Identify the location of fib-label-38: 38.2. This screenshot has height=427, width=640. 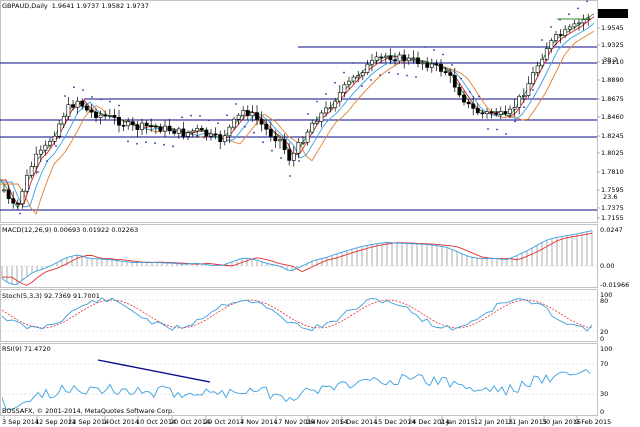
(610, 60).